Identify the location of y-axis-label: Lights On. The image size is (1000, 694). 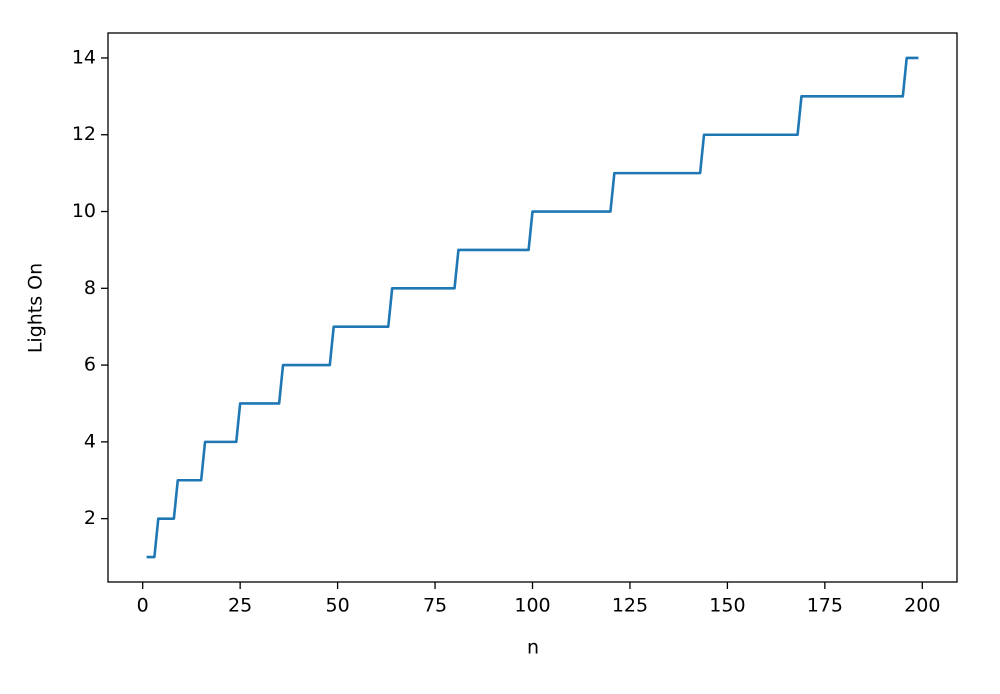
(36, 308).